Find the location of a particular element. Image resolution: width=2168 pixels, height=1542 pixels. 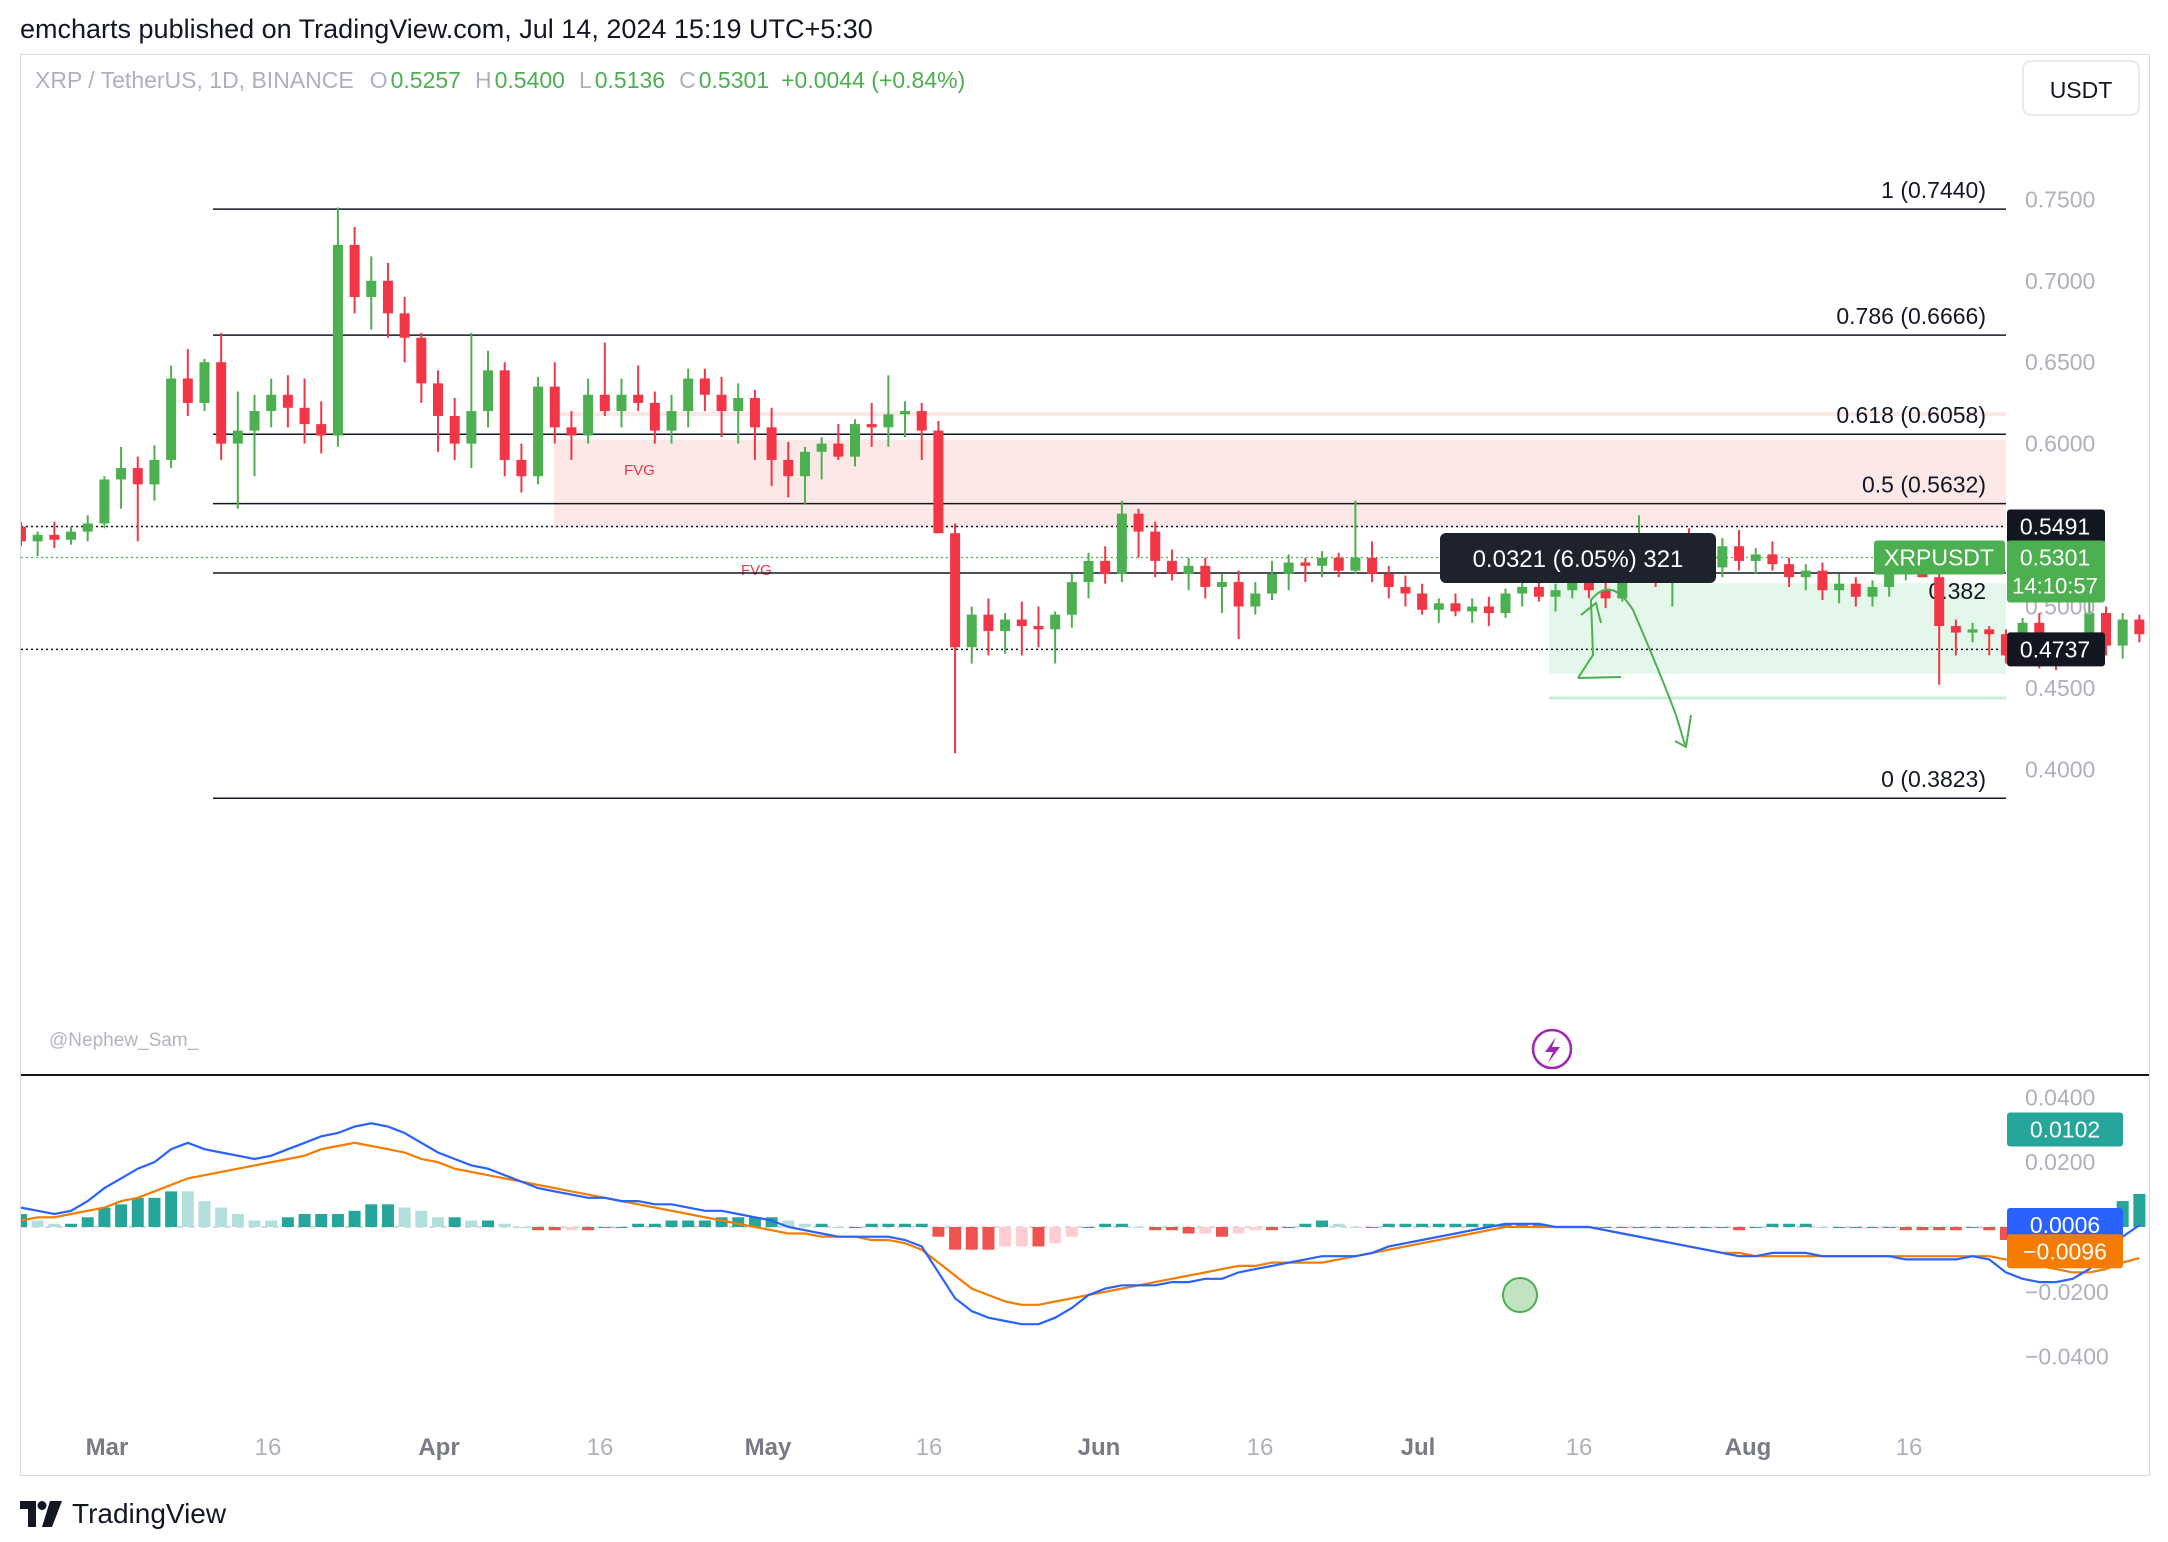

macd-badge-text-signal: −0.0096 is located at coordinates (2065, 1251).